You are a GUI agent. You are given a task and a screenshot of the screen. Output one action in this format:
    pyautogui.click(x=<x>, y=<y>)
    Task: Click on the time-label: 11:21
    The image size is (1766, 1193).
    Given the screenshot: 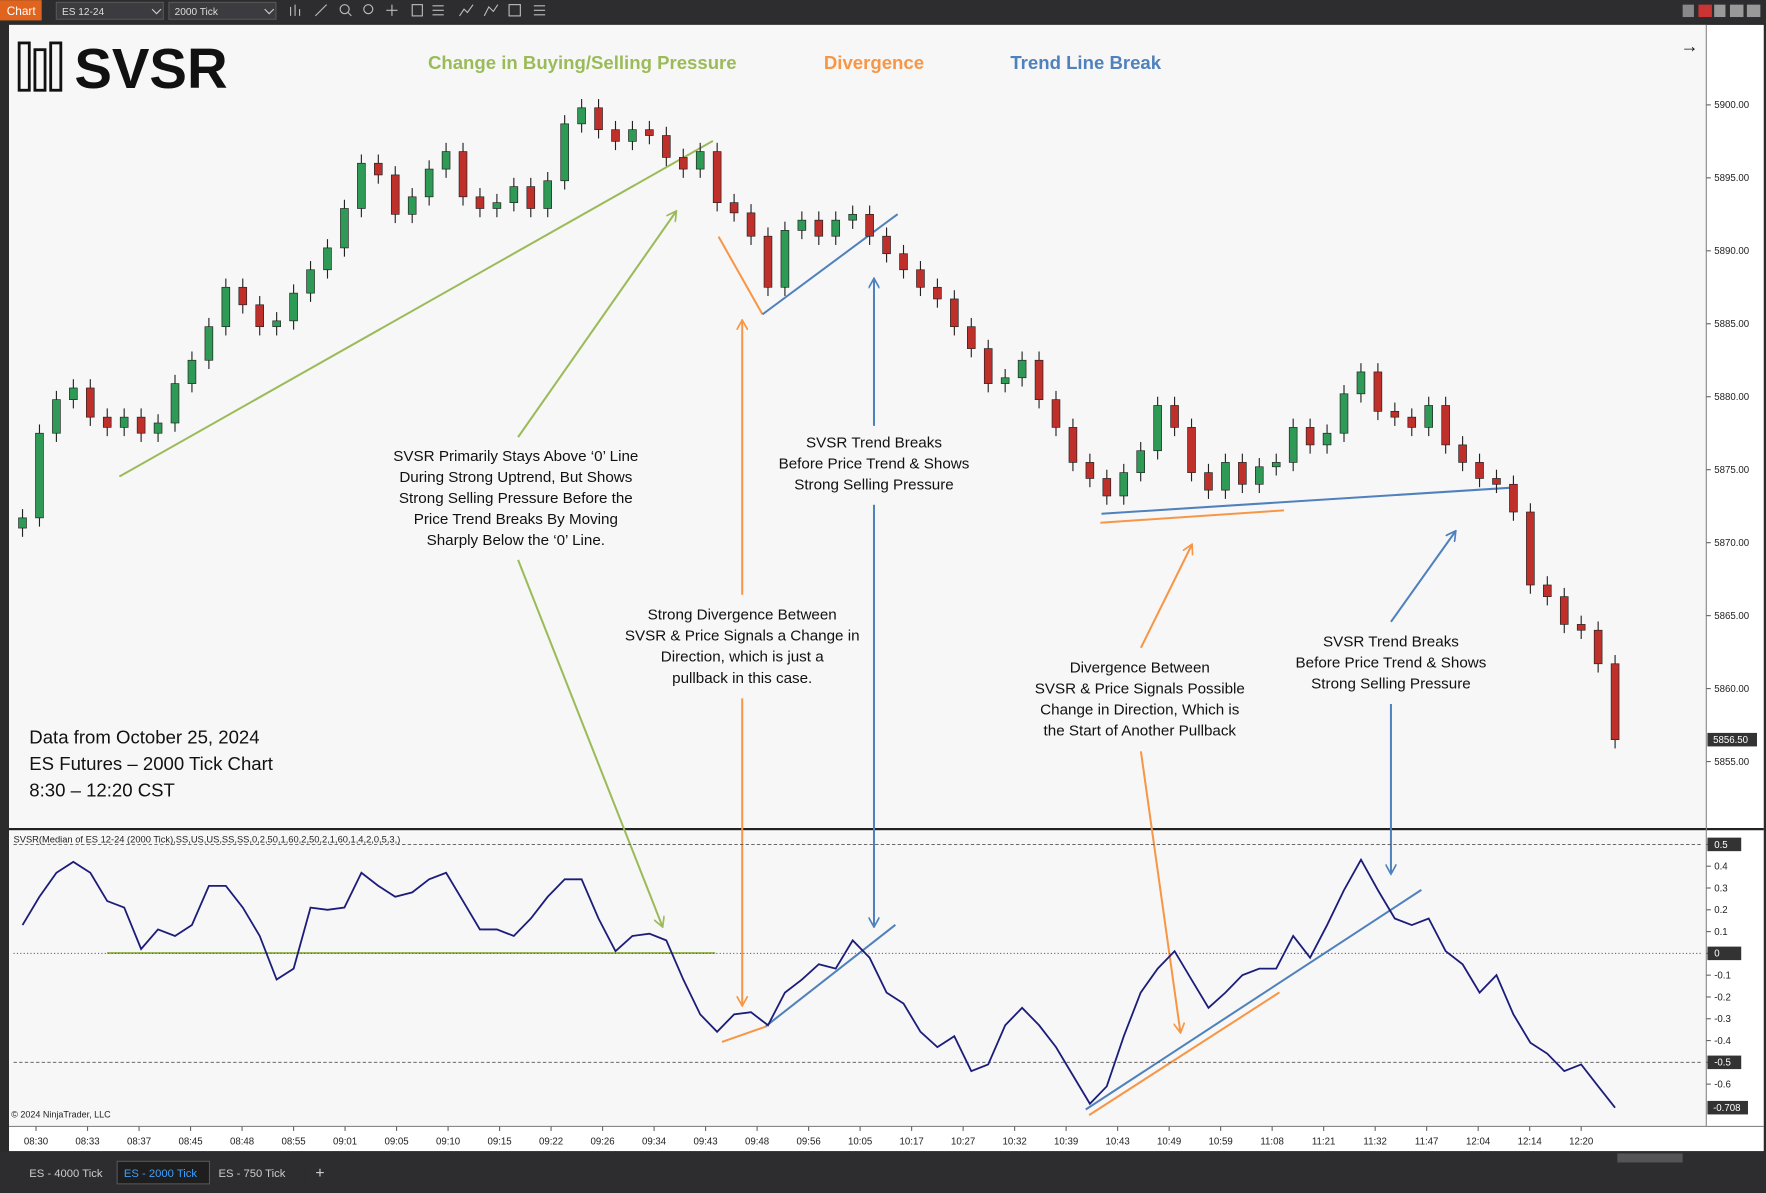 What is the action you would take?
    pyautogui.click(x=1324, y=1141)
    